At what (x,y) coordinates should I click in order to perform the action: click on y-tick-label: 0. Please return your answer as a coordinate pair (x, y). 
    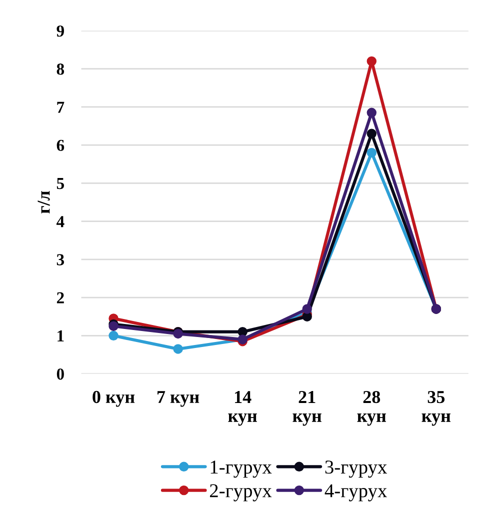
    Looking at the image, I should click on (60, 374).